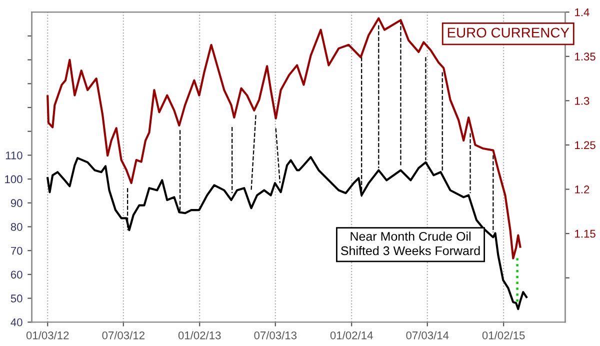  What do you see at coordinates (585, 56) in the screenshot?
I see `y2-tick-label: 1.35` at bounding box center [585, 56].